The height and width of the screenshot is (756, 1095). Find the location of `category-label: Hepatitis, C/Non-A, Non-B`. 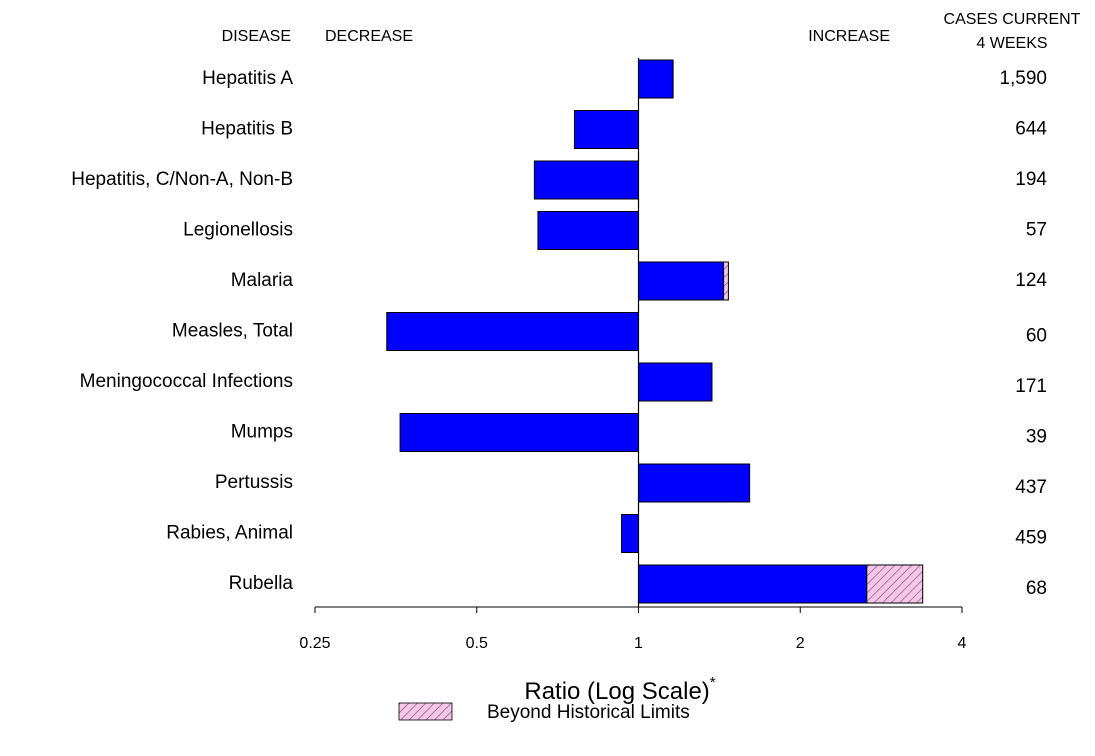

category-label: Hepatitis, C/Non-A, Non-B is located at coordinates (182, 179).